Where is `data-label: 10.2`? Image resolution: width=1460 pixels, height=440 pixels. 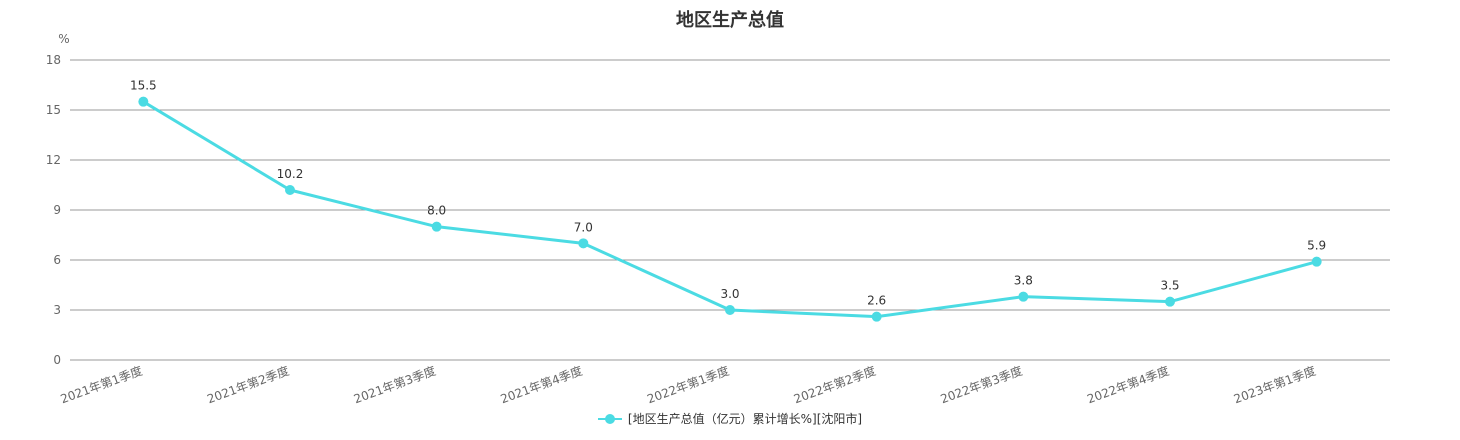
data-label: 10.2 is located at coordinates (290, 174).